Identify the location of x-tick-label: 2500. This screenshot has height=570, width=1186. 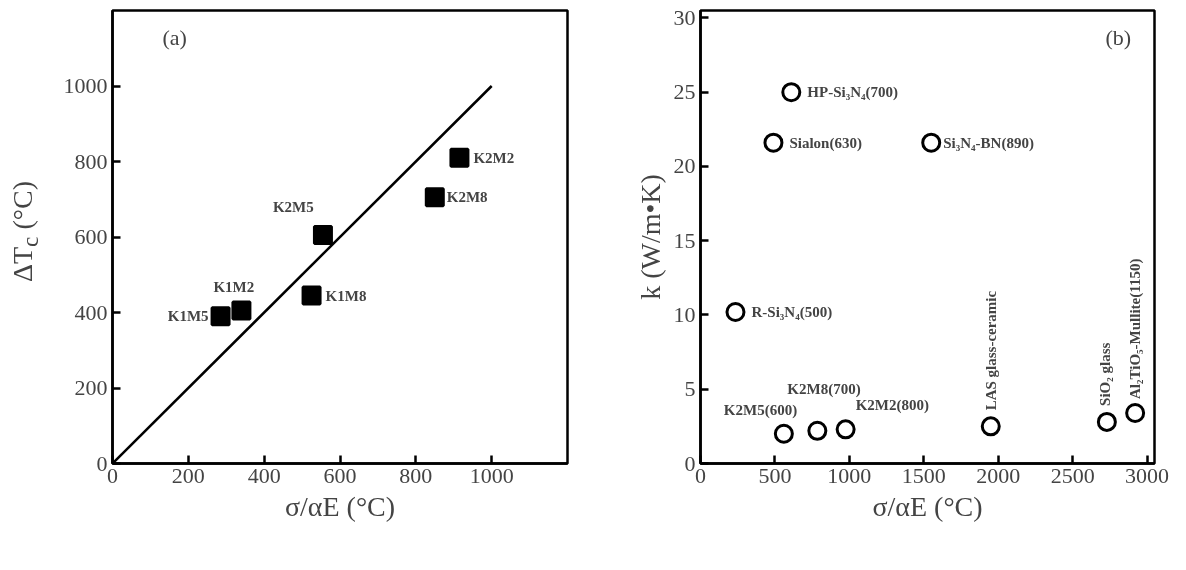
(1072, 475).